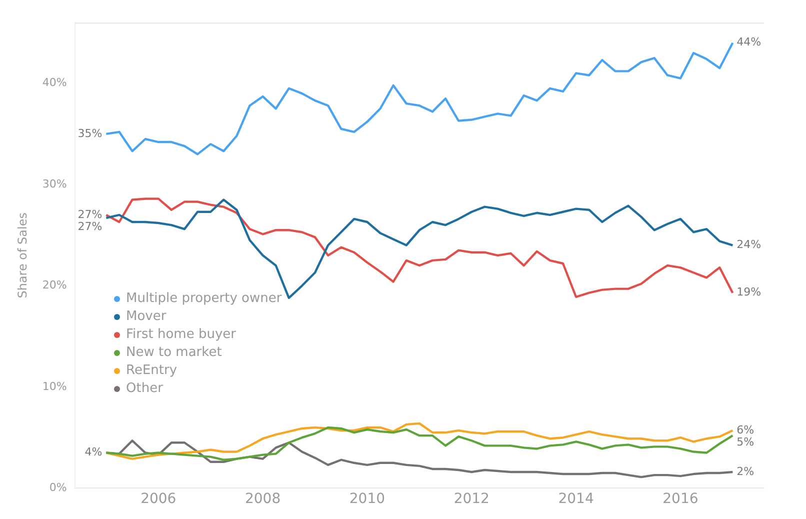  I want to click on data-label: 4%, so click(93, 452).